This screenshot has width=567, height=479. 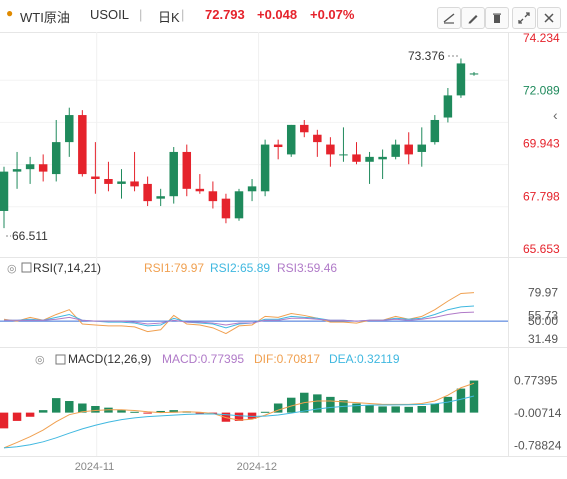 What do you see at coordinates (240, 268) in the screenshot?
I see `rsi2-label: RSI2:65.89` at bounding box center [240, 268].